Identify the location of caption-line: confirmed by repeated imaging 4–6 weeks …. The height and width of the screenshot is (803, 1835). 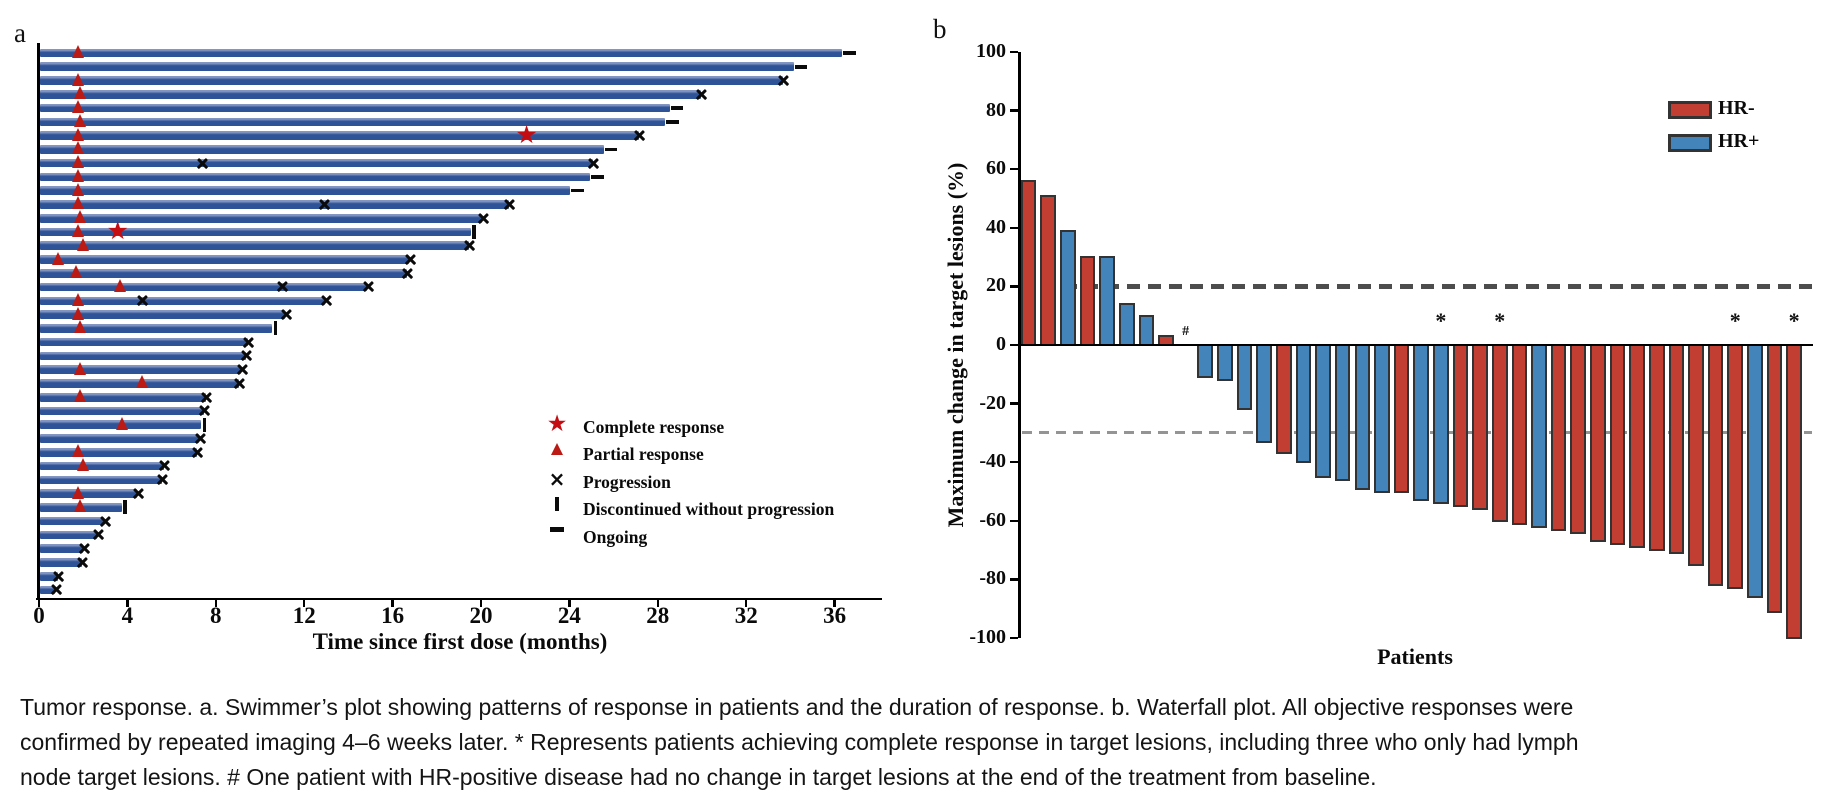
(799, 742).